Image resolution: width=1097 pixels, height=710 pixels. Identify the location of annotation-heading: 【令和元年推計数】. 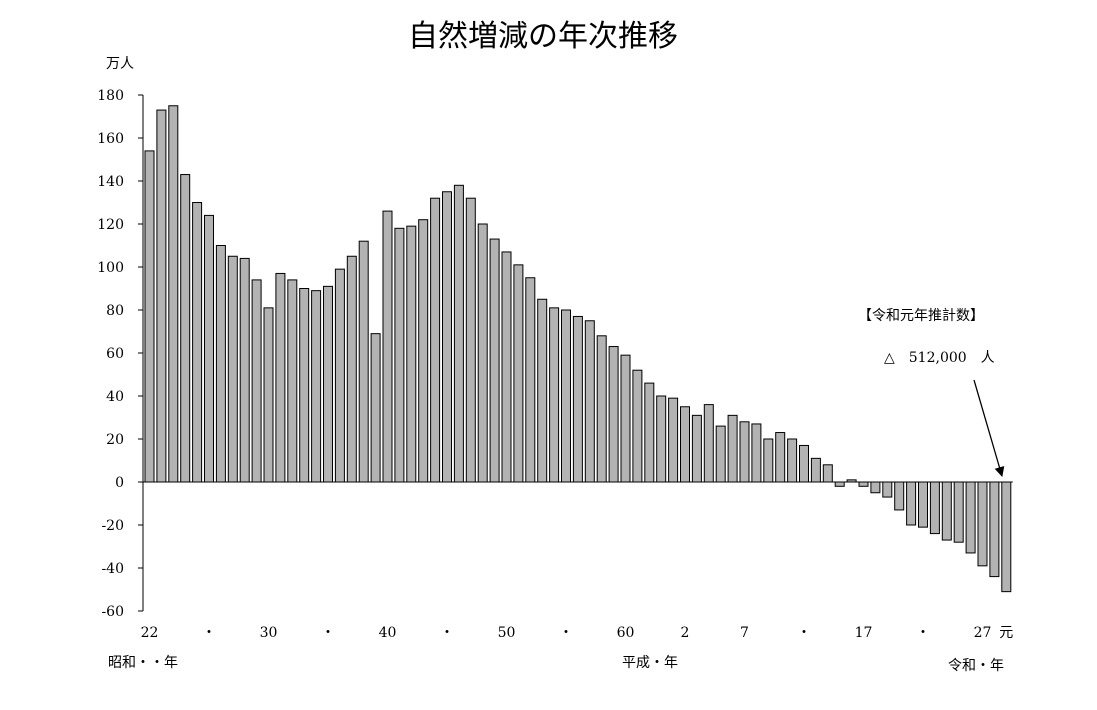
(921, 316).